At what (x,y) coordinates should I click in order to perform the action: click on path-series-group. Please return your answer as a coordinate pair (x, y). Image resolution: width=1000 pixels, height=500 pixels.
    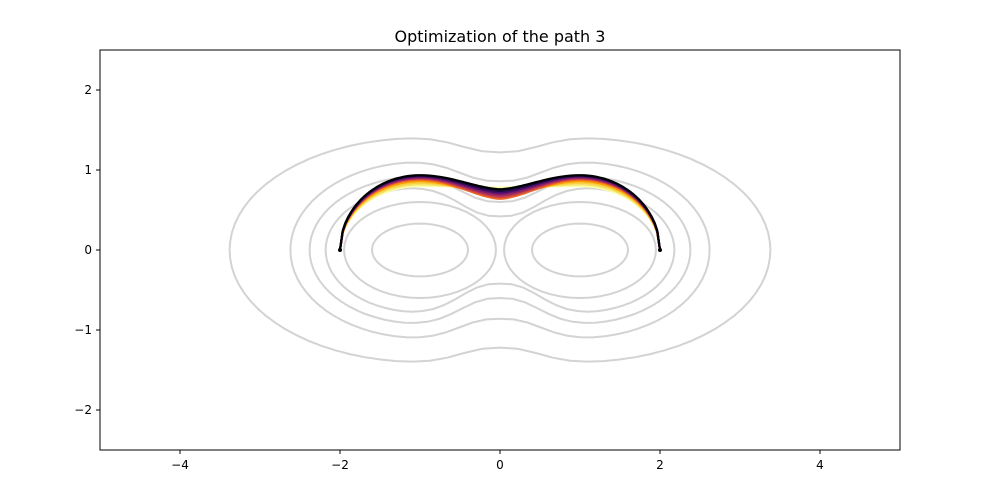
    Looking at the image, I should click on (500, 212).